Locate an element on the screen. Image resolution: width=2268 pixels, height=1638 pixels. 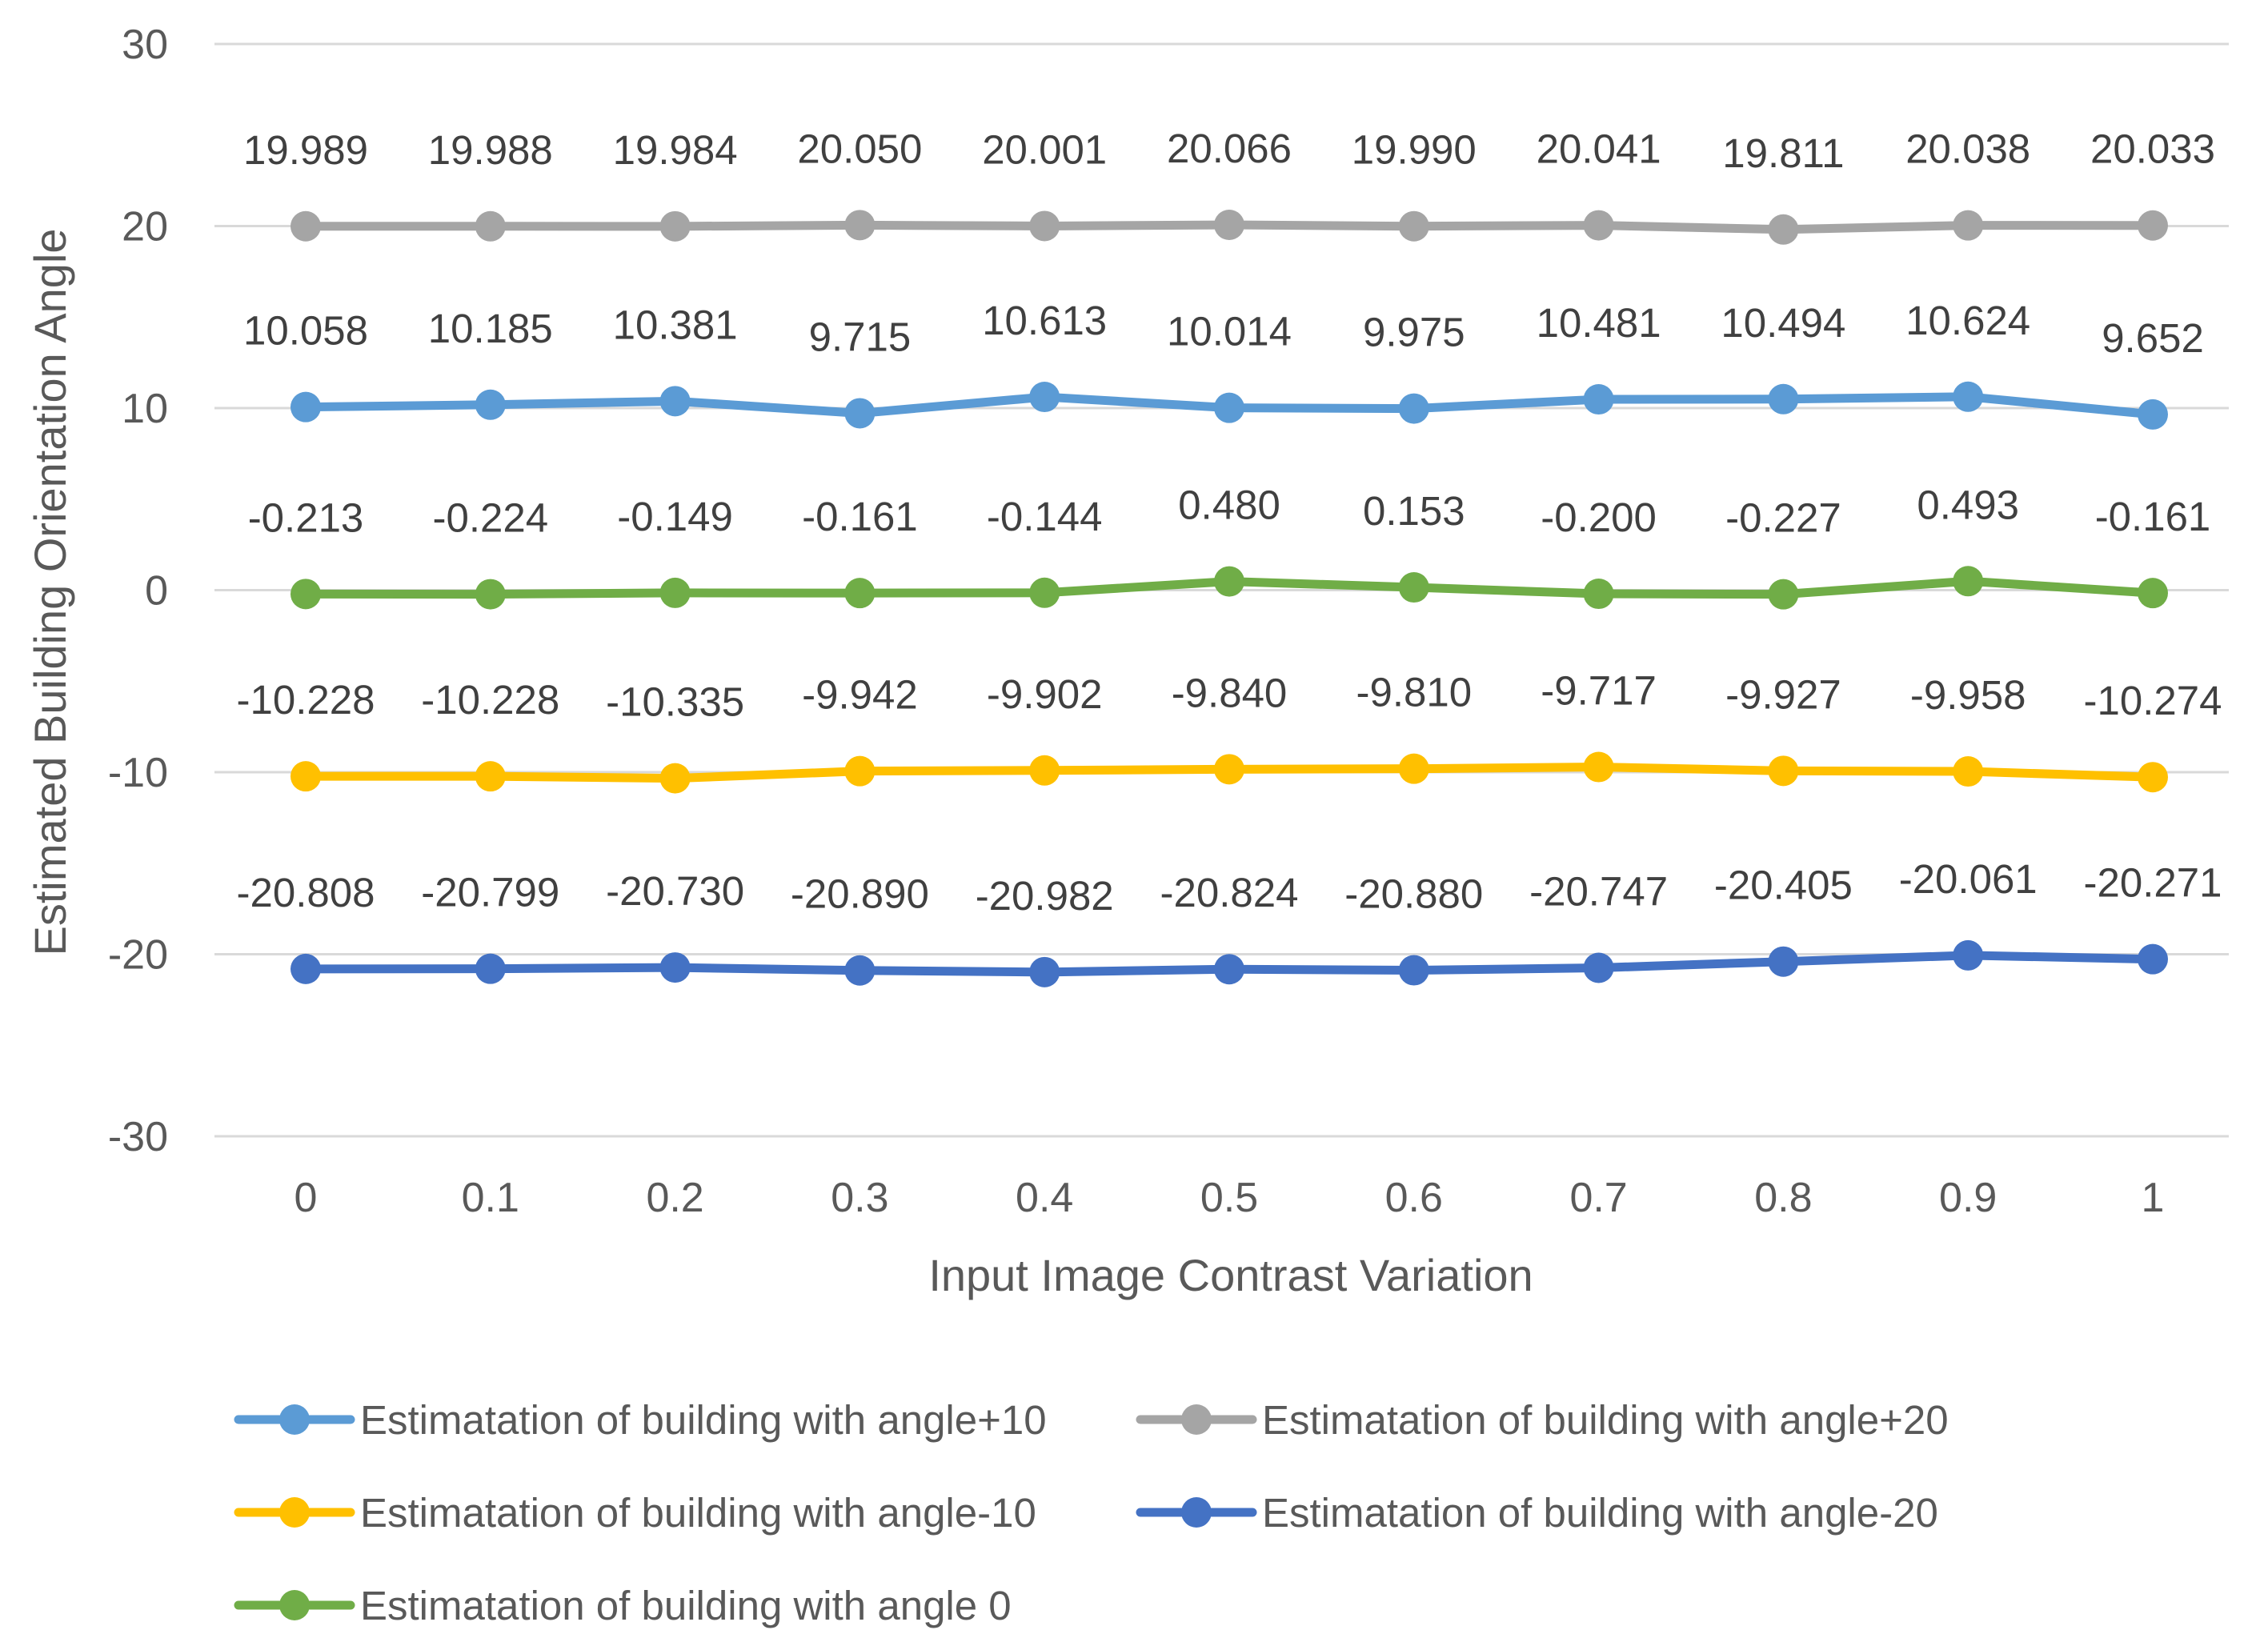
data-label: -20.730 is located at coordinates (675, 891).